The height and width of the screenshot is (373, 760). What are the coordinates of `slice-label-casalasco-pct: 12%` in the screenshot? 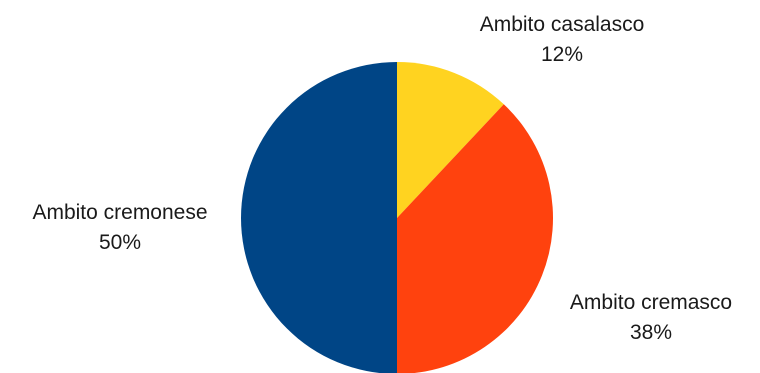 It's located at (562, 54).